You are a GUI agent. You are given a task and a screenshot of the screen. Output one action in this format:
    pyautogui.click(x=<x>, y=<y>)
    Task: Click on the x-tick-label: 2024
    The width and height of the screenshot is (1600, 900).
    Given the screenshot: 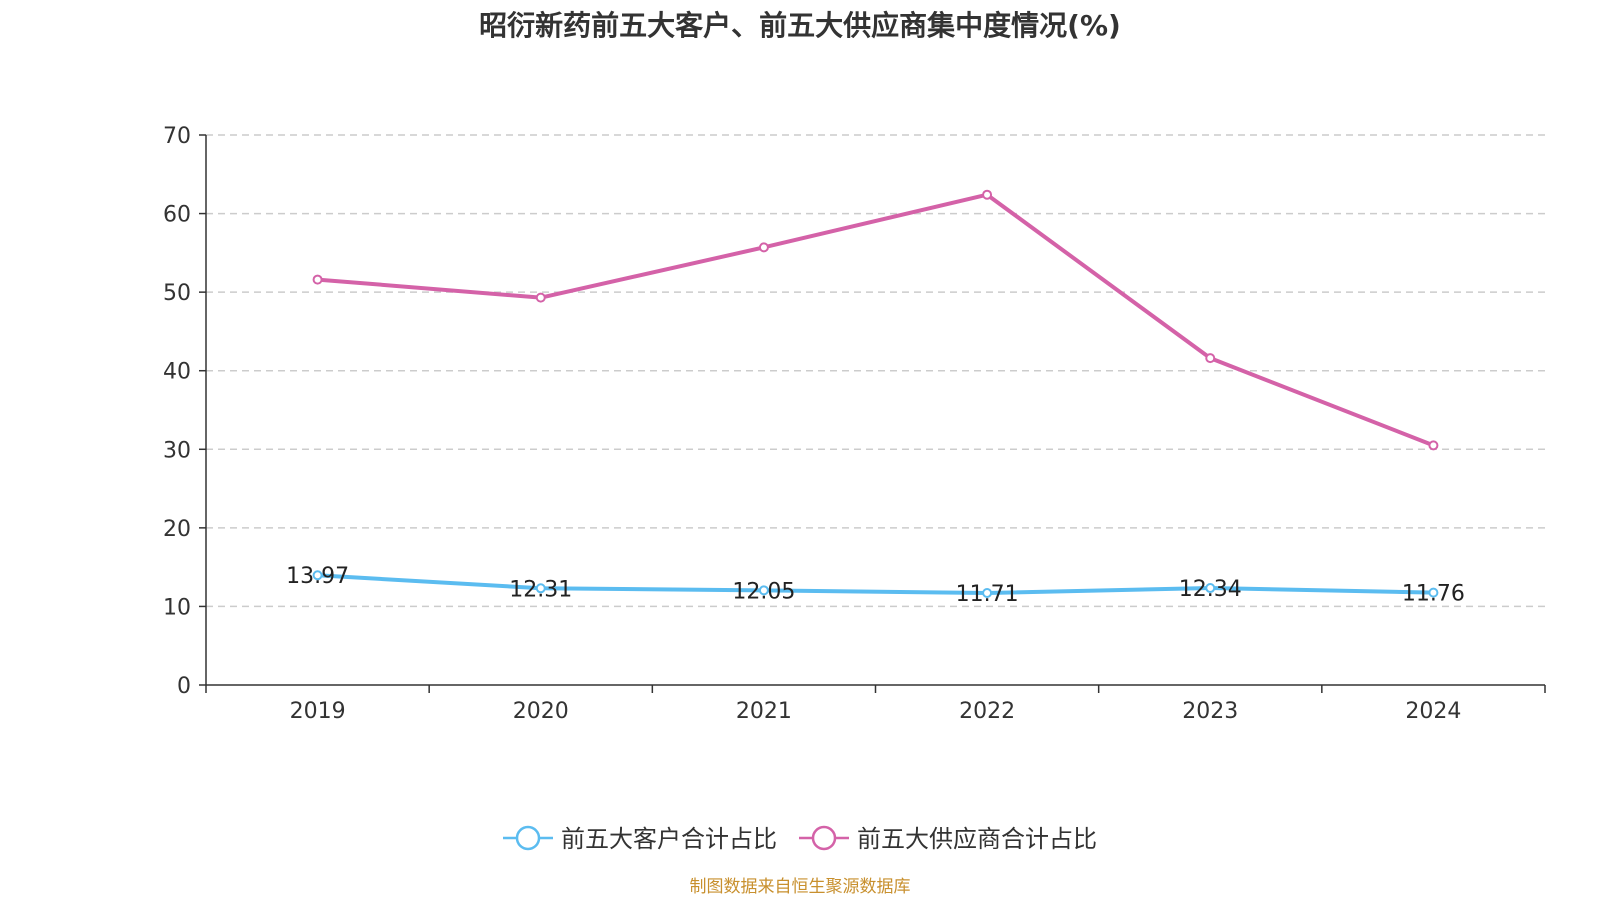 What is the action you would take?
    pyautogui.click(x=1433, y=711)
    